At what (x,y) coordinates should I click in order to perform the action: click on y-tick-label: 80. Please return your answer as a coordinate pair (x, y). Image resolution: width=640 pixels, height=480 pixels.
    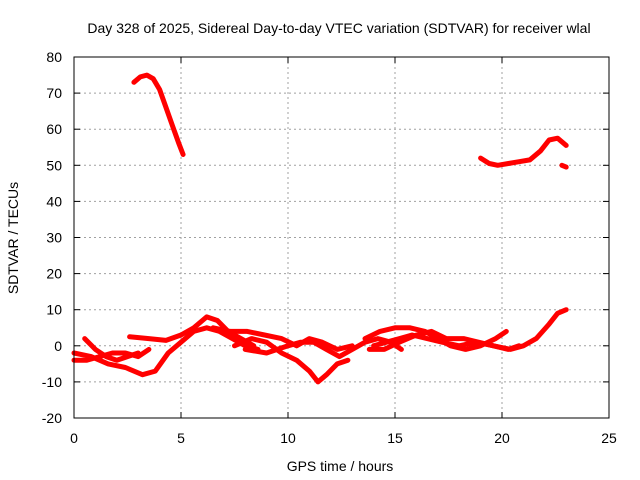
    Looking at the image, I should click on (54, 57).